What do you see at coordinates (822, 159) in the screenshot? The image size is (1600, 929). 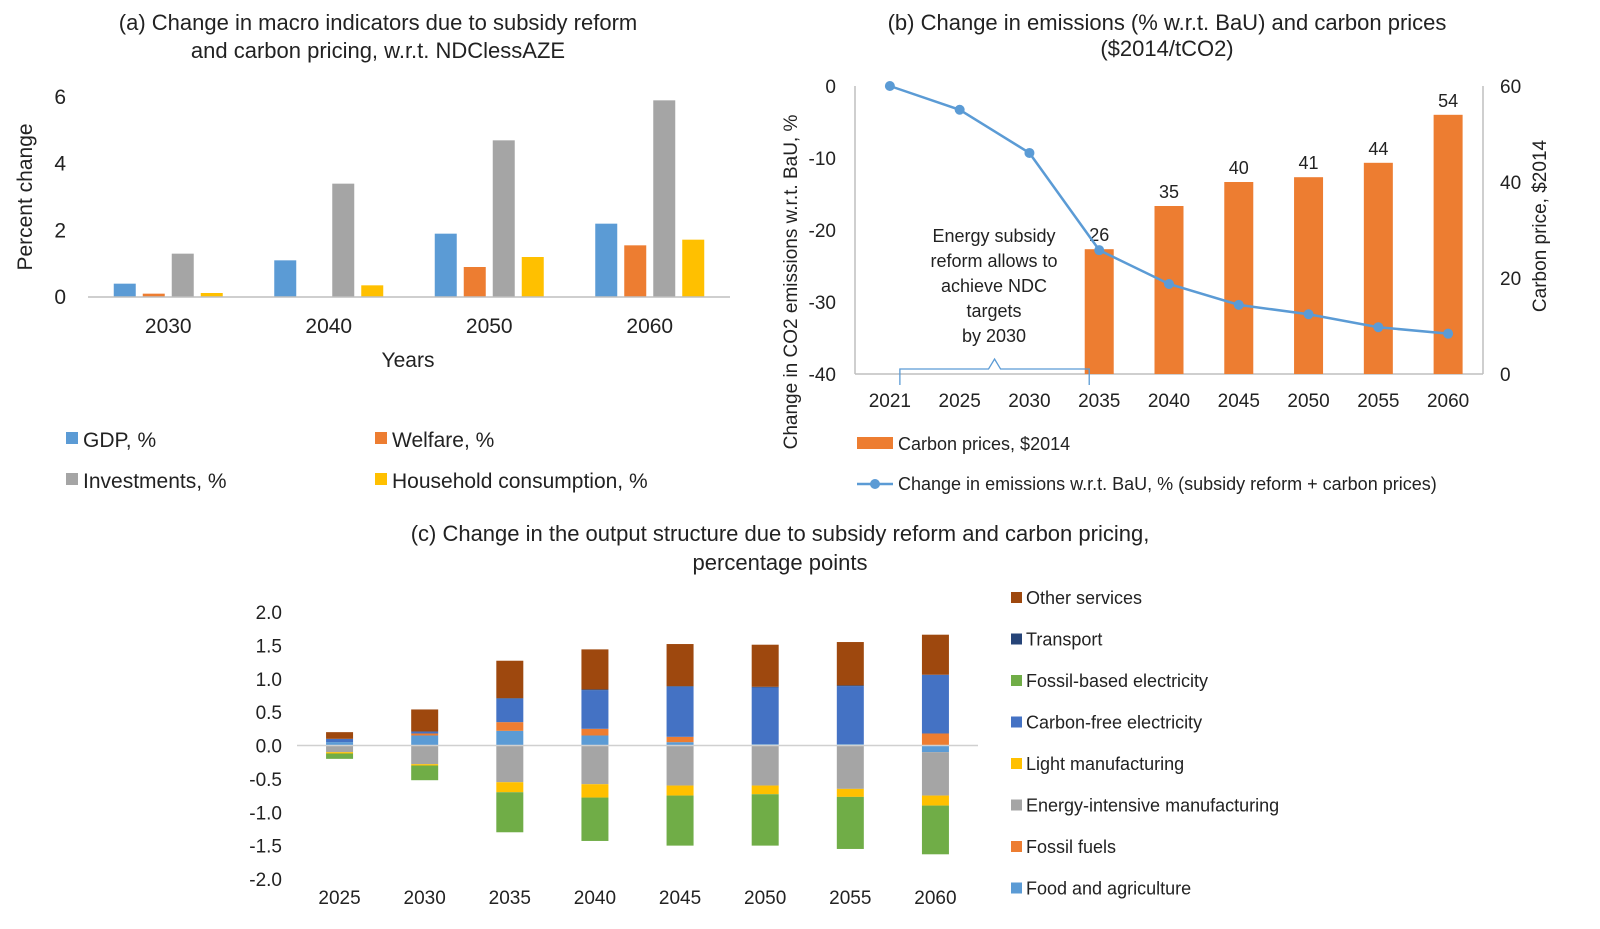 I see `y-tick-label-b: -10` at bounding box center [822, 159].